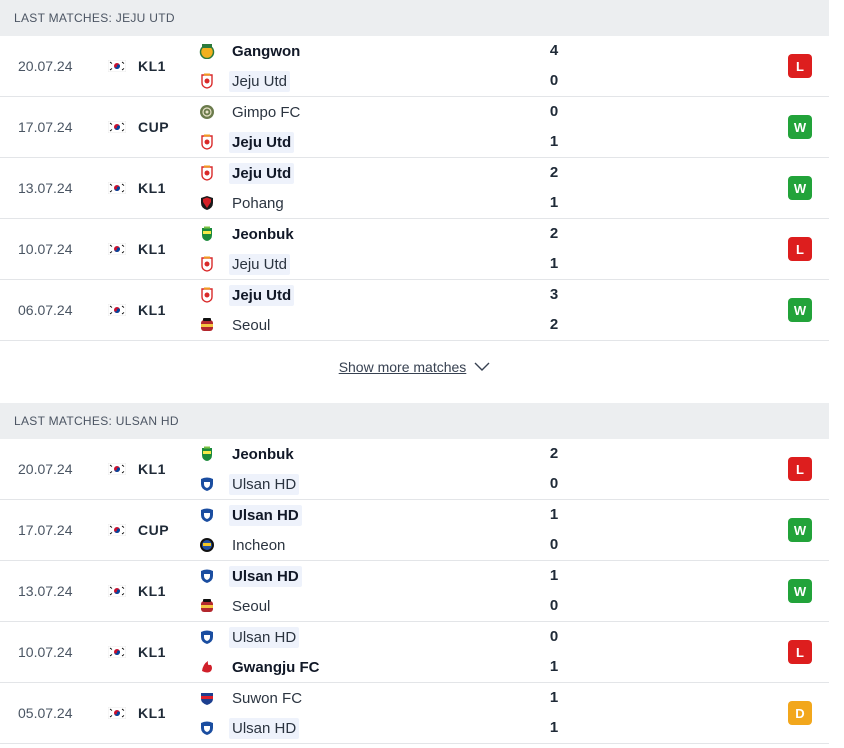 The height and width of the screenshot is (748, 844). Describe the element at coordinates (263, 234) in the screenshot. I see `team-name: Jeonbuk` at that location.